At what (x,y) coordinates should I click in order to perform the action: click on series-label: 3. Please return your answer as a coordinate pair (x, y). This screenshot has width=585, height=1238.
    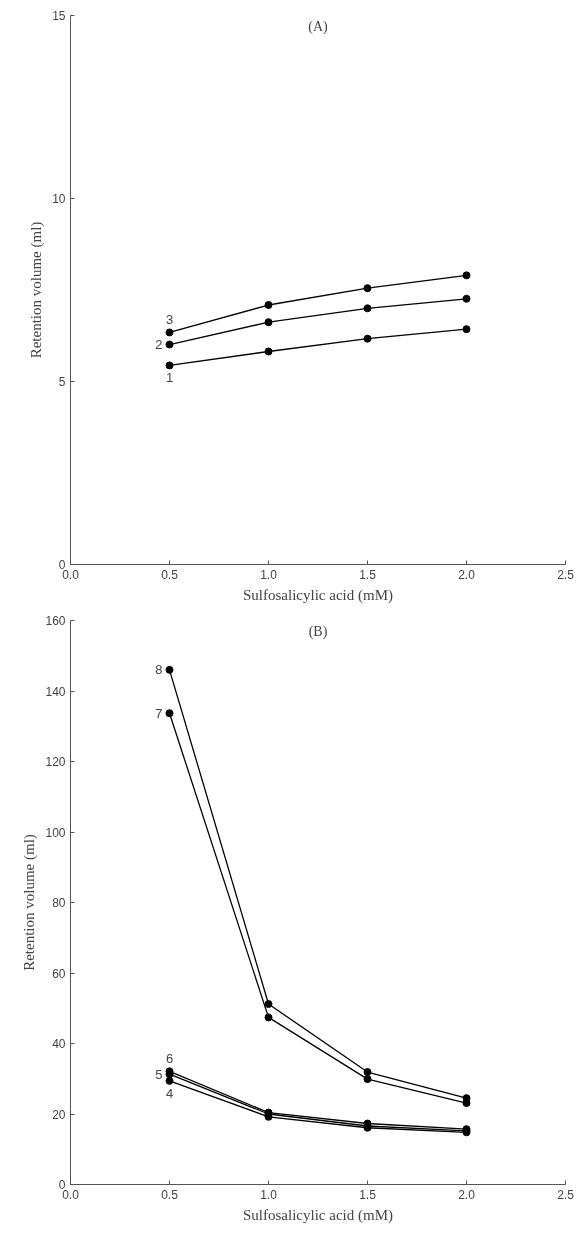
    Looking at the image, I should click on (169, 320).